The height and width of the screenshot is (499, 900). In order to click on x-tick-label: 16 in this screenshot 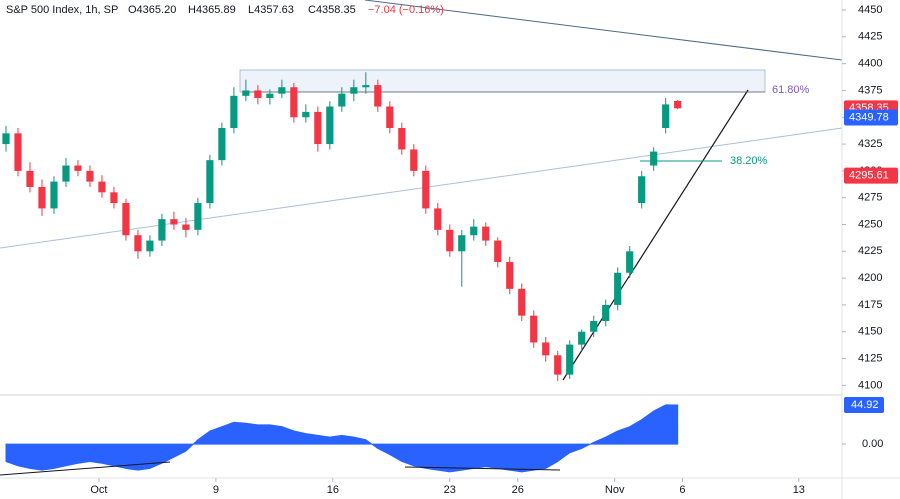, I will do `click(333, 490)`.